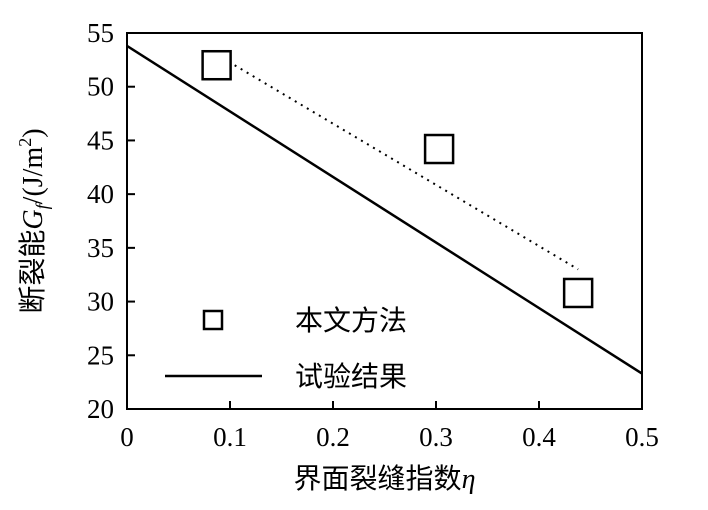 The height and width of the screenshot is (510, 708). I want to click on x-axis-label-text: 界面裂缝指数, so click(378, 479).